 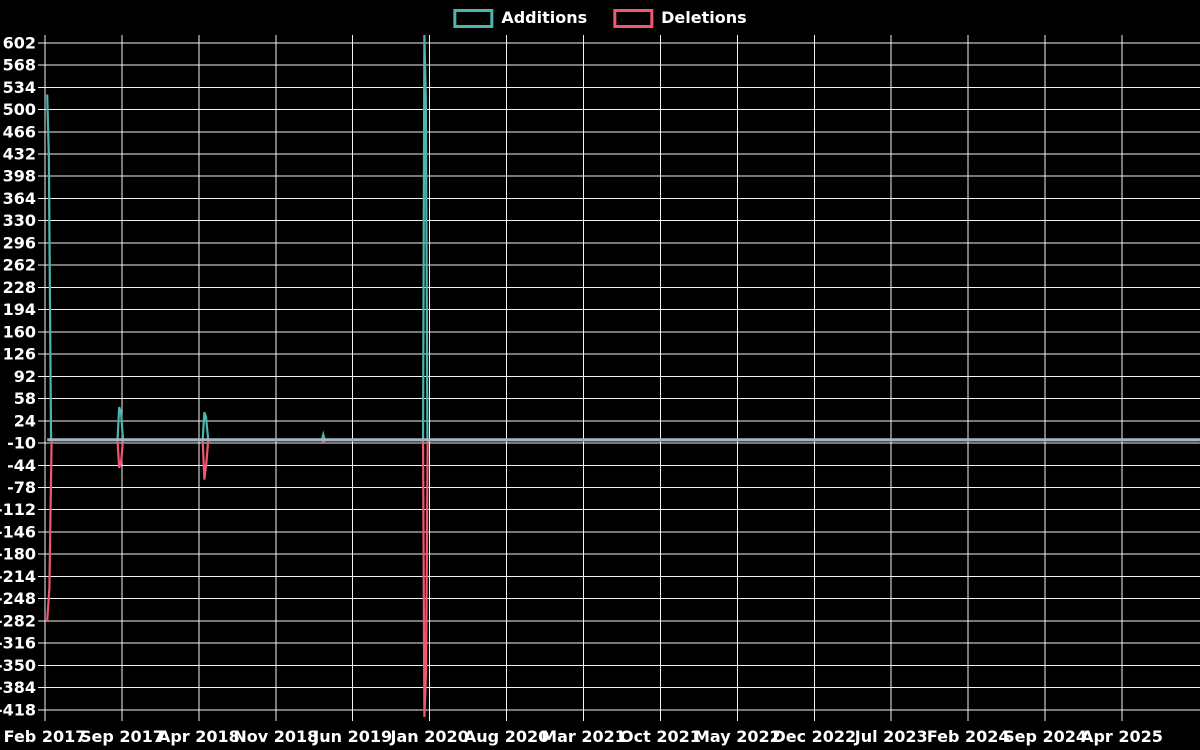 What do you see at coordinates (122, 736) in the screenshot?
I see `x-tick-label: Sep 2017` at bounding box center [122, 736].